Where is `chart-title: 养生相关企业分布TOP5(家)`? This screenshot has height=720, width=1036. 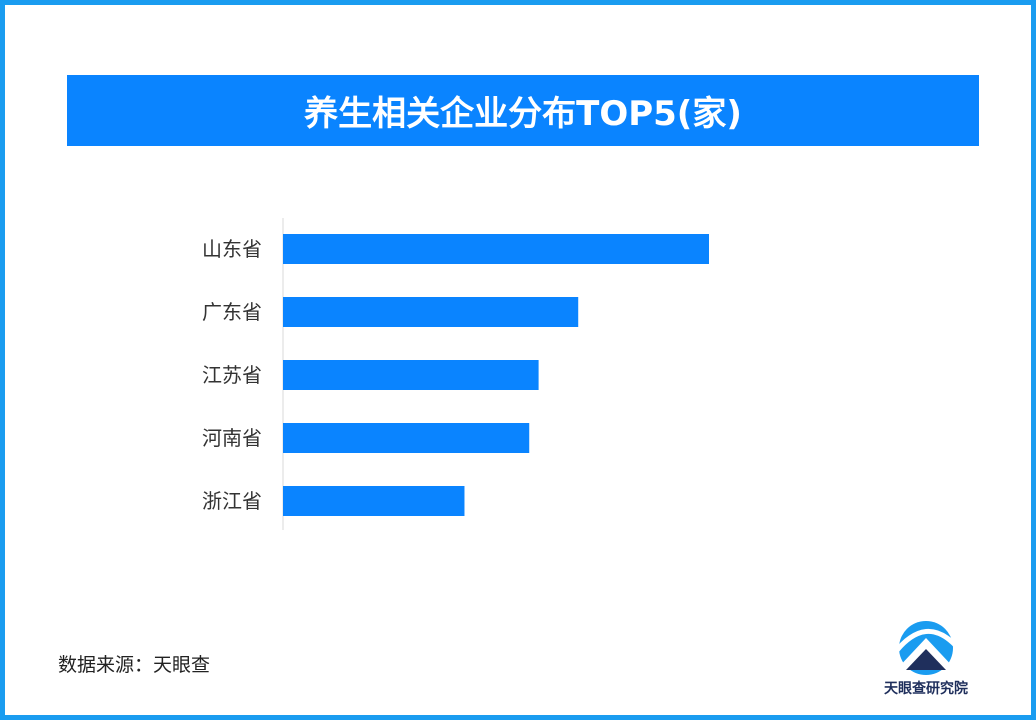
chart-title: 养生相关企业分布TOP5(家) is located at coordinates (523, 114).